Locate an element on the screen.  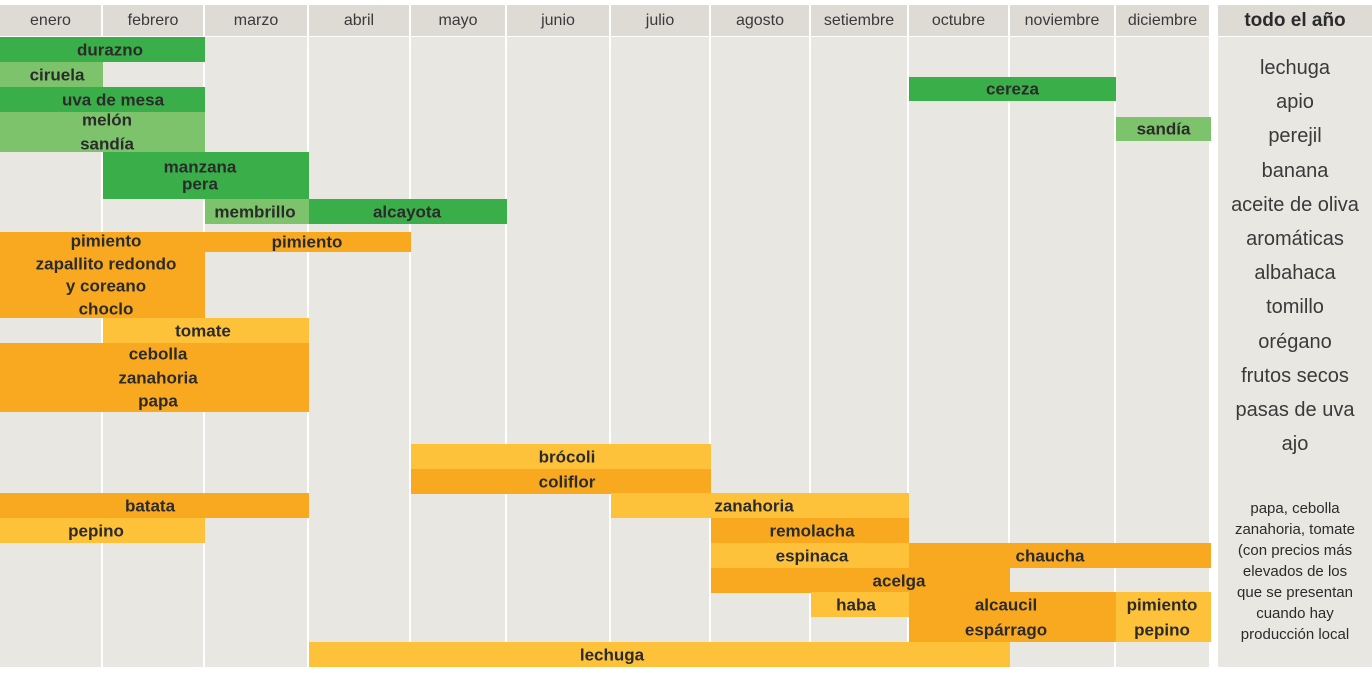
bar-label: tomate is located at coordinates (203, 330).